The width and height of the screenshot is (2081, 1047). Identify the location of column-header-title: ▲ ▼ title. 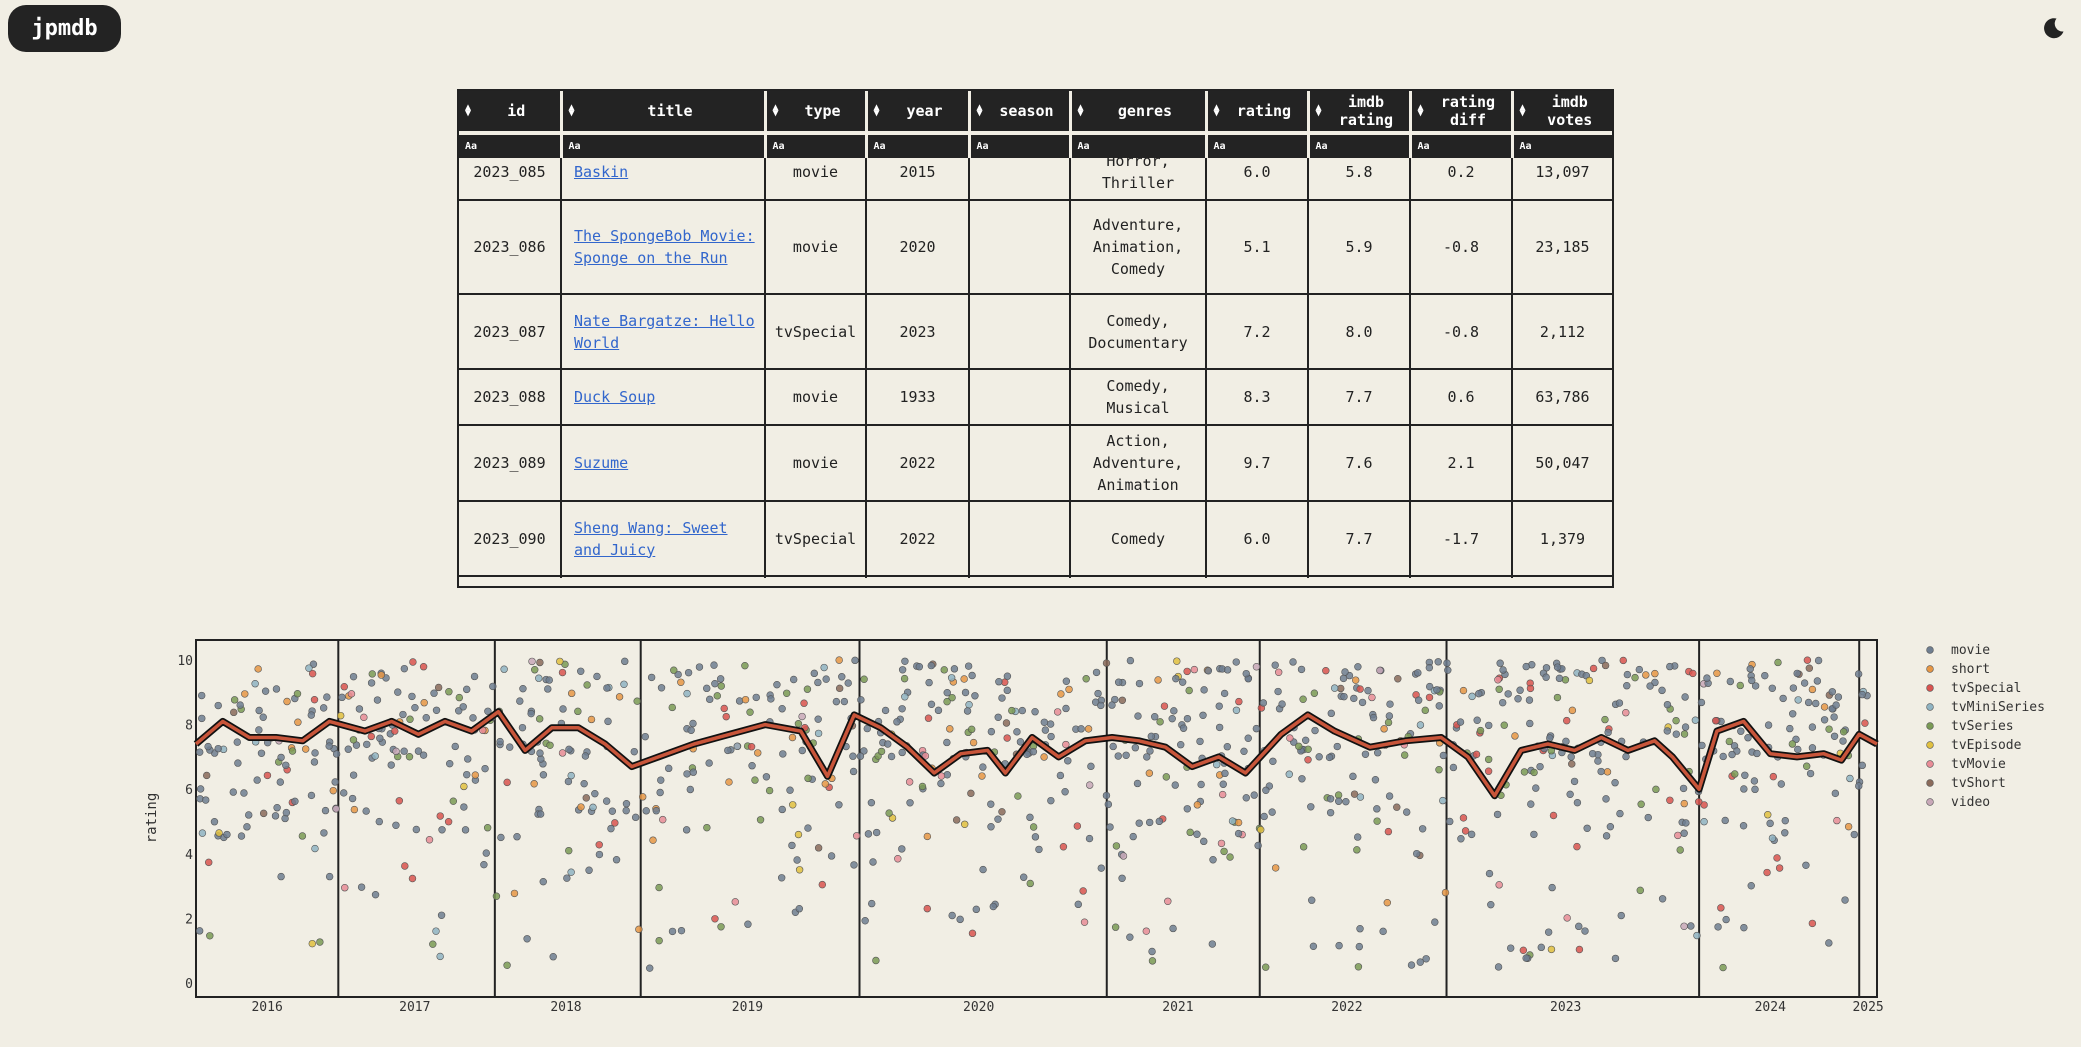
(664, 112).